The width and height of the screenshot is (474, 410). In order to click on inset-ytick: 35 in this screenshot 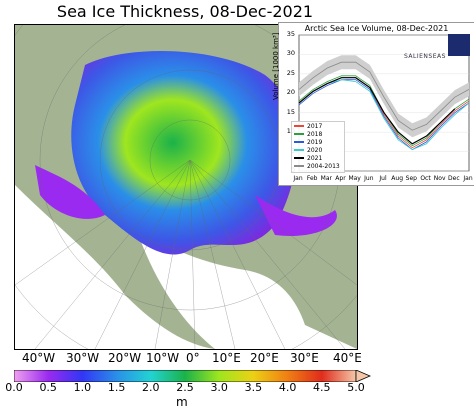, I will do `click(290, 34)`.